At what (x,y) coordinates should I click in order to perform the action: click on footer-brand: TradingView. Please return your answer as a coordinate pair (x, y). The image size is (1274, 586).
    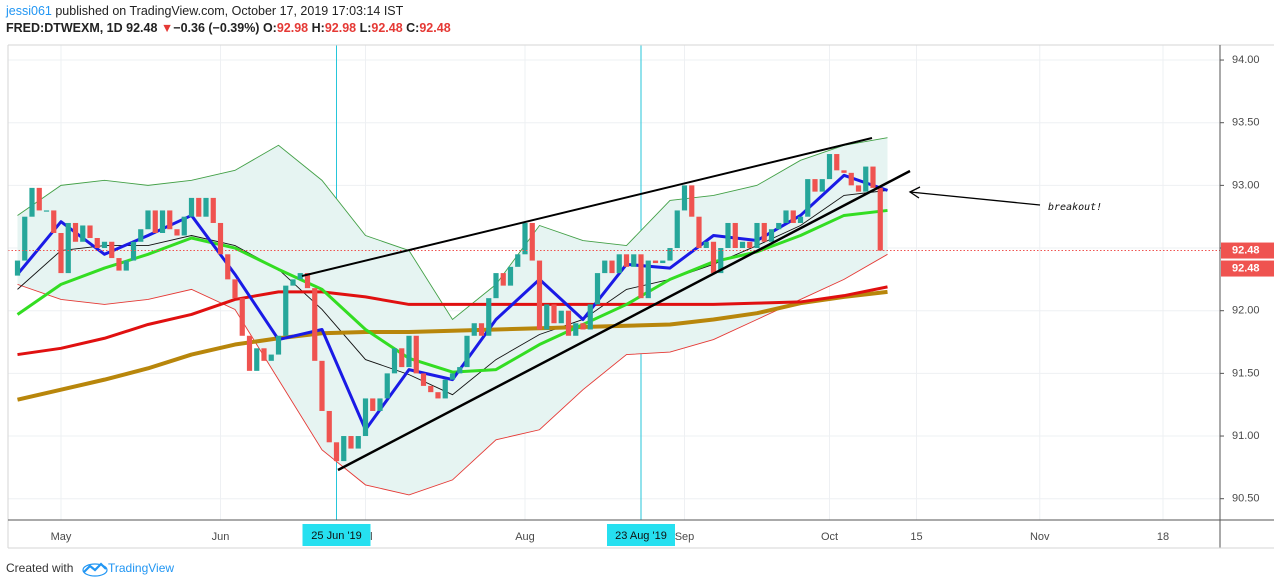
    Looking at the image, I should click on (141, 568).